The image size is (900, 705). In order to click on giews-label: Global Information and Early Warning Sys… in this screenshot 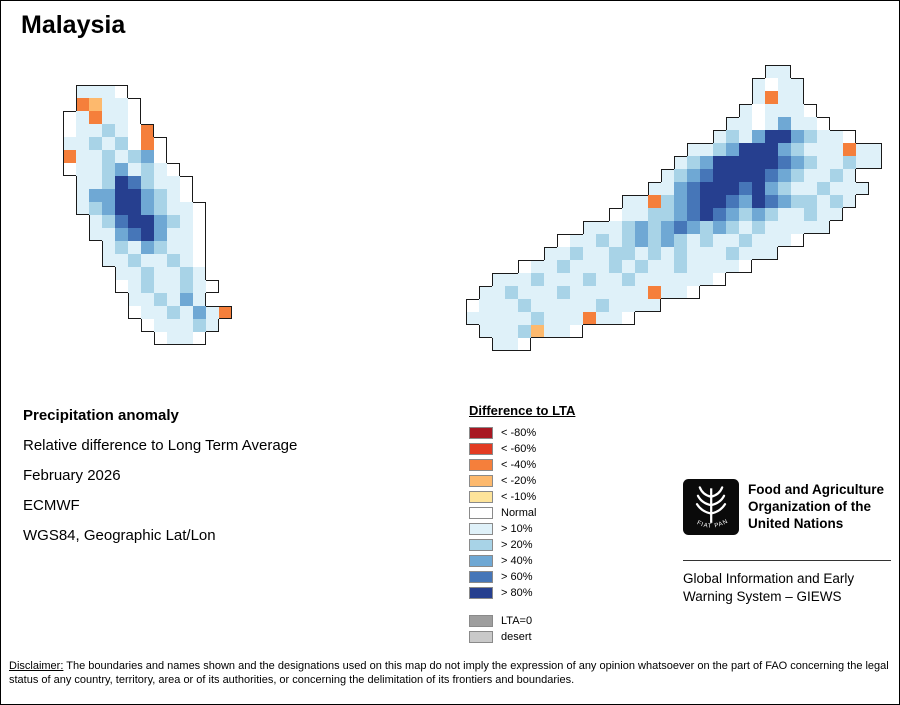, I will do `click(787, 588)`.